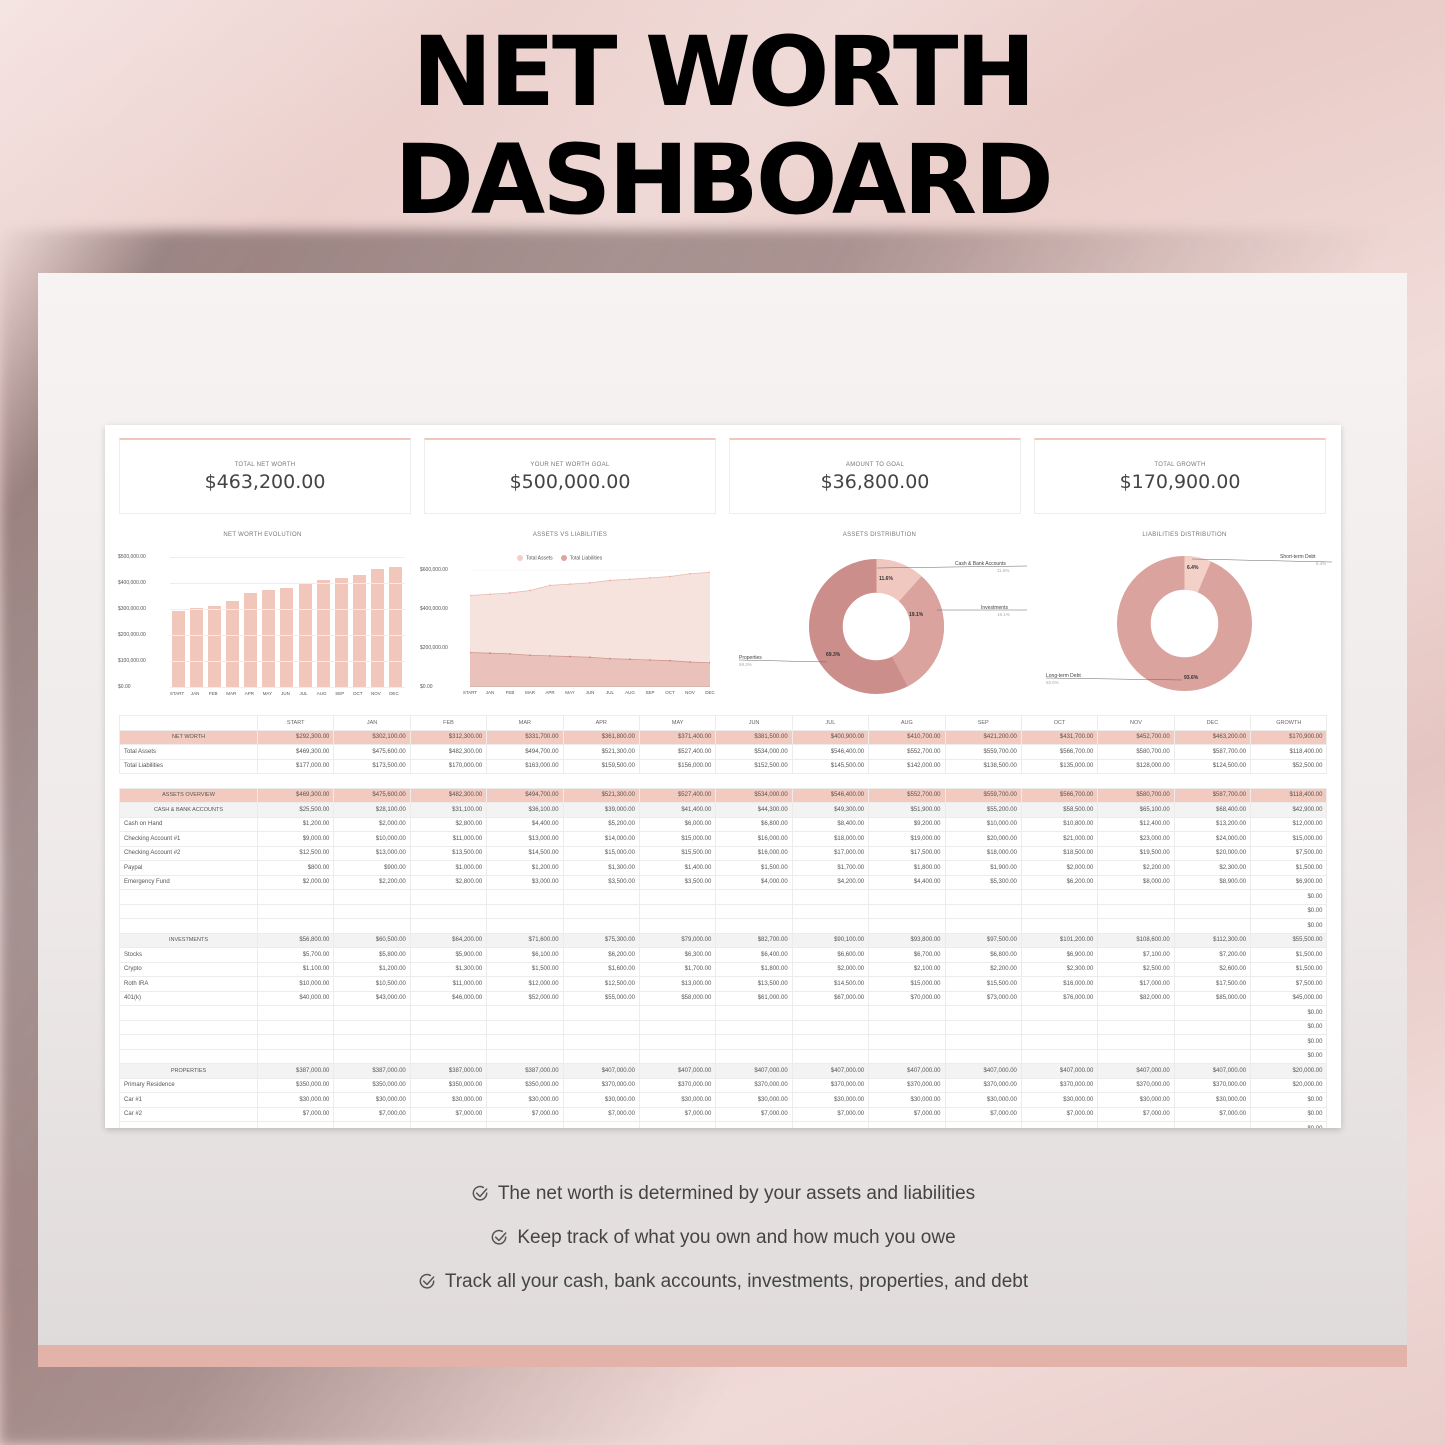 This screenshot has width=1445, height=1445. What do you see at coordinates (525, 853) in the screenshot?
I see `cell: $14,500.00` at bounding box center [525, 853].